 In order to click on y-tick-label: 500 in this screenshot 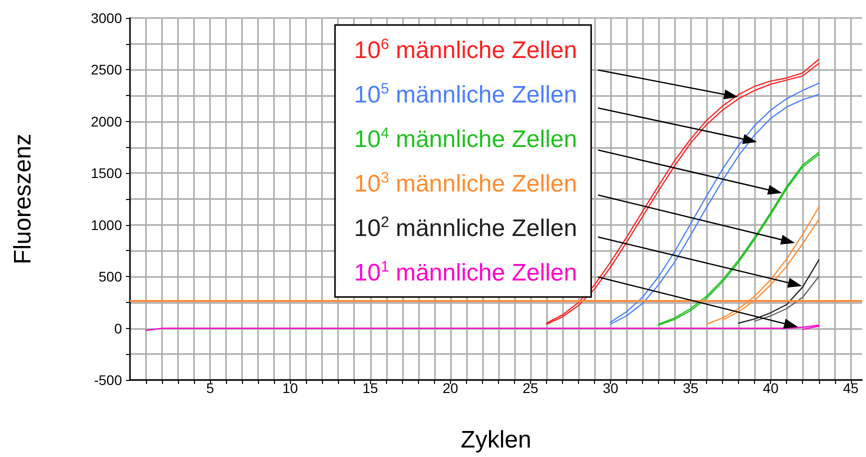, I will do `click(110, 276)`.